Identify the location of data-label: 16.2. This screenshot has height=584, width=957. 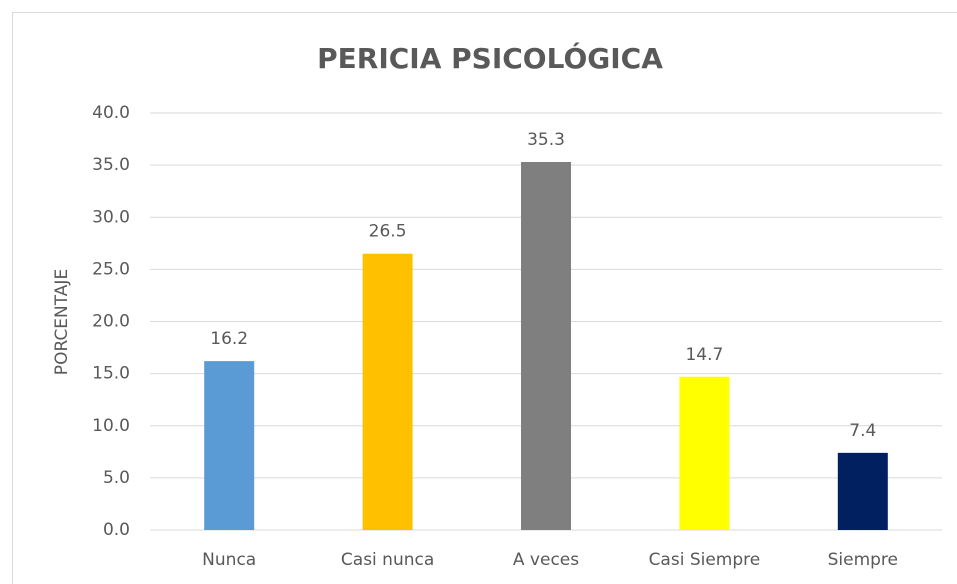
(229, 339).